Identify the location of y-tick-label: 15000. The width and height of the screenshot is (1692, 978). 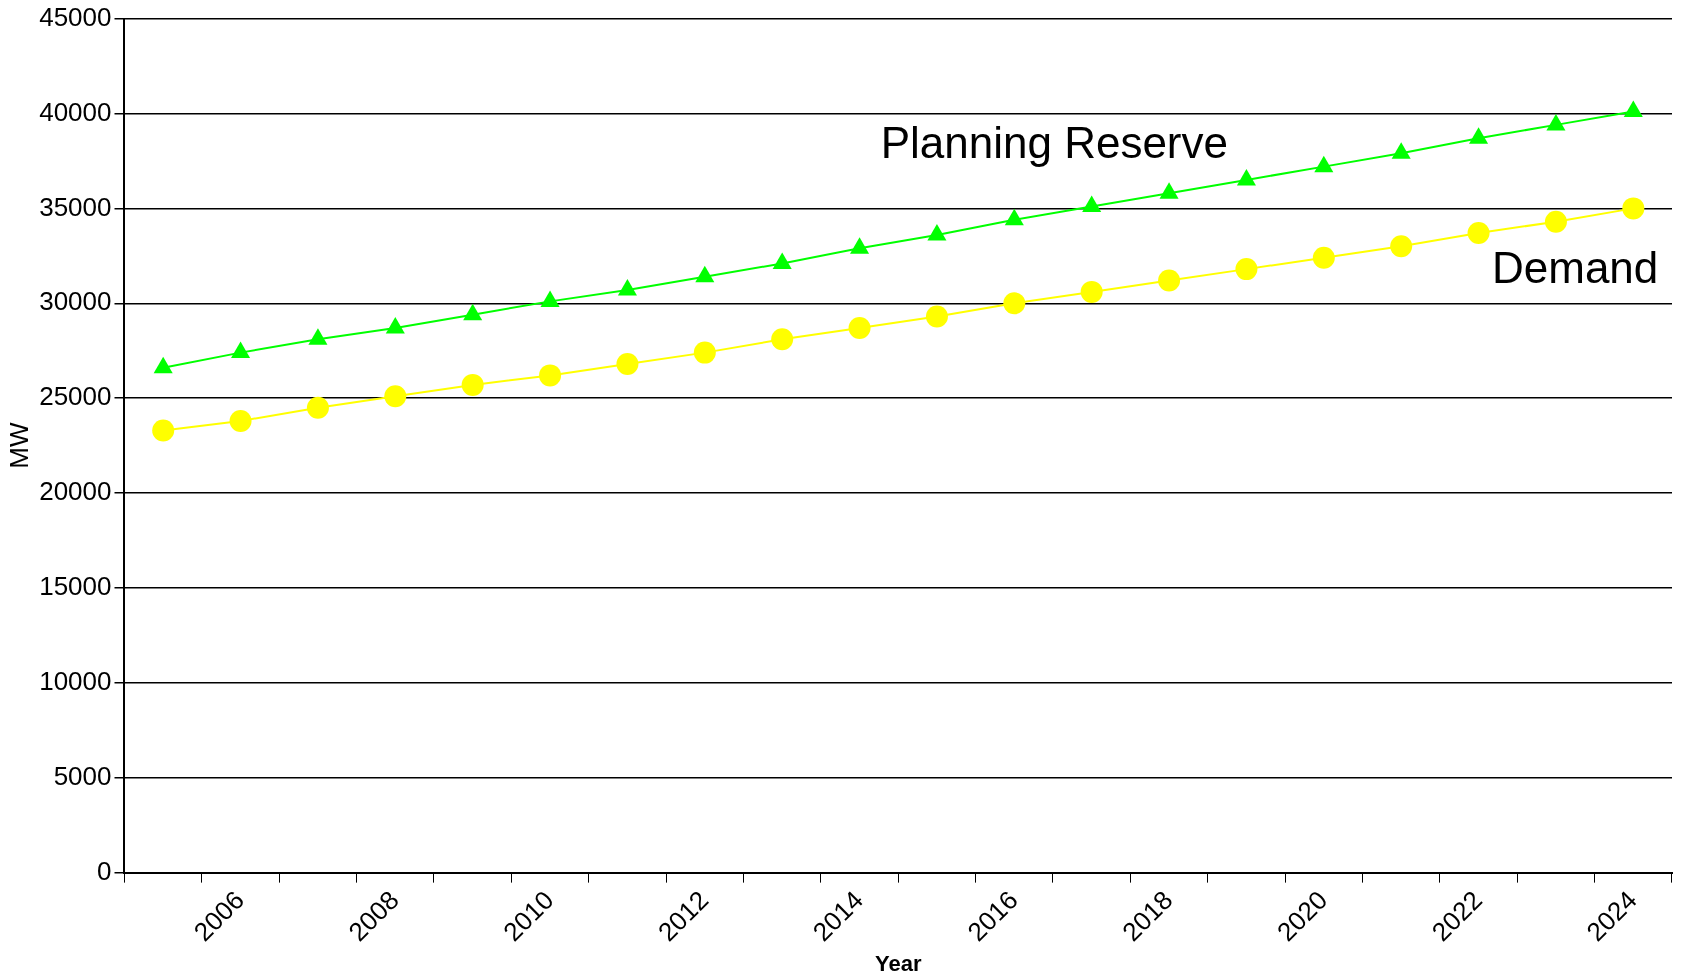
(75, 586).